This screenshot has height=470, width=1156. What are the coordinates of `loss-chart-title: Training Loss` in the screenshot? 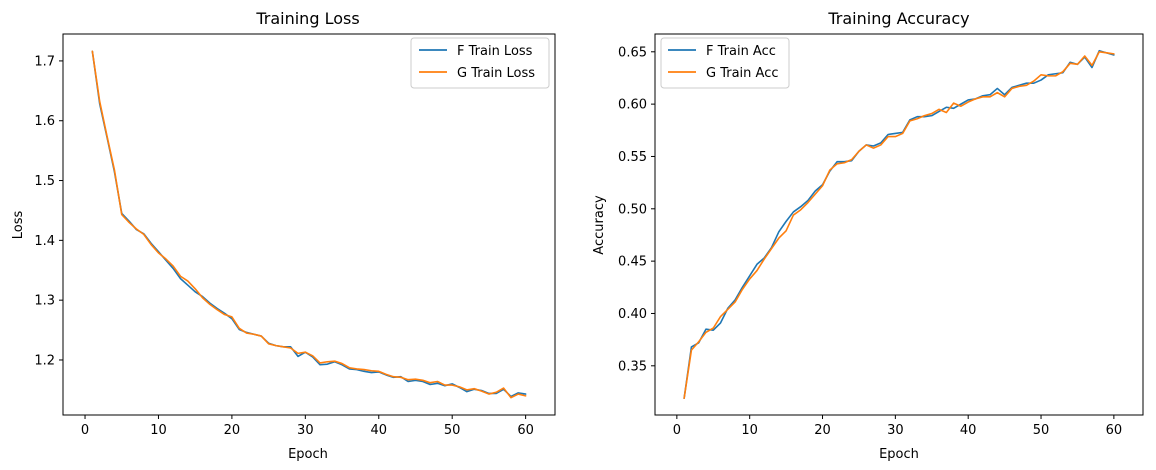 It's located at (307, 18).